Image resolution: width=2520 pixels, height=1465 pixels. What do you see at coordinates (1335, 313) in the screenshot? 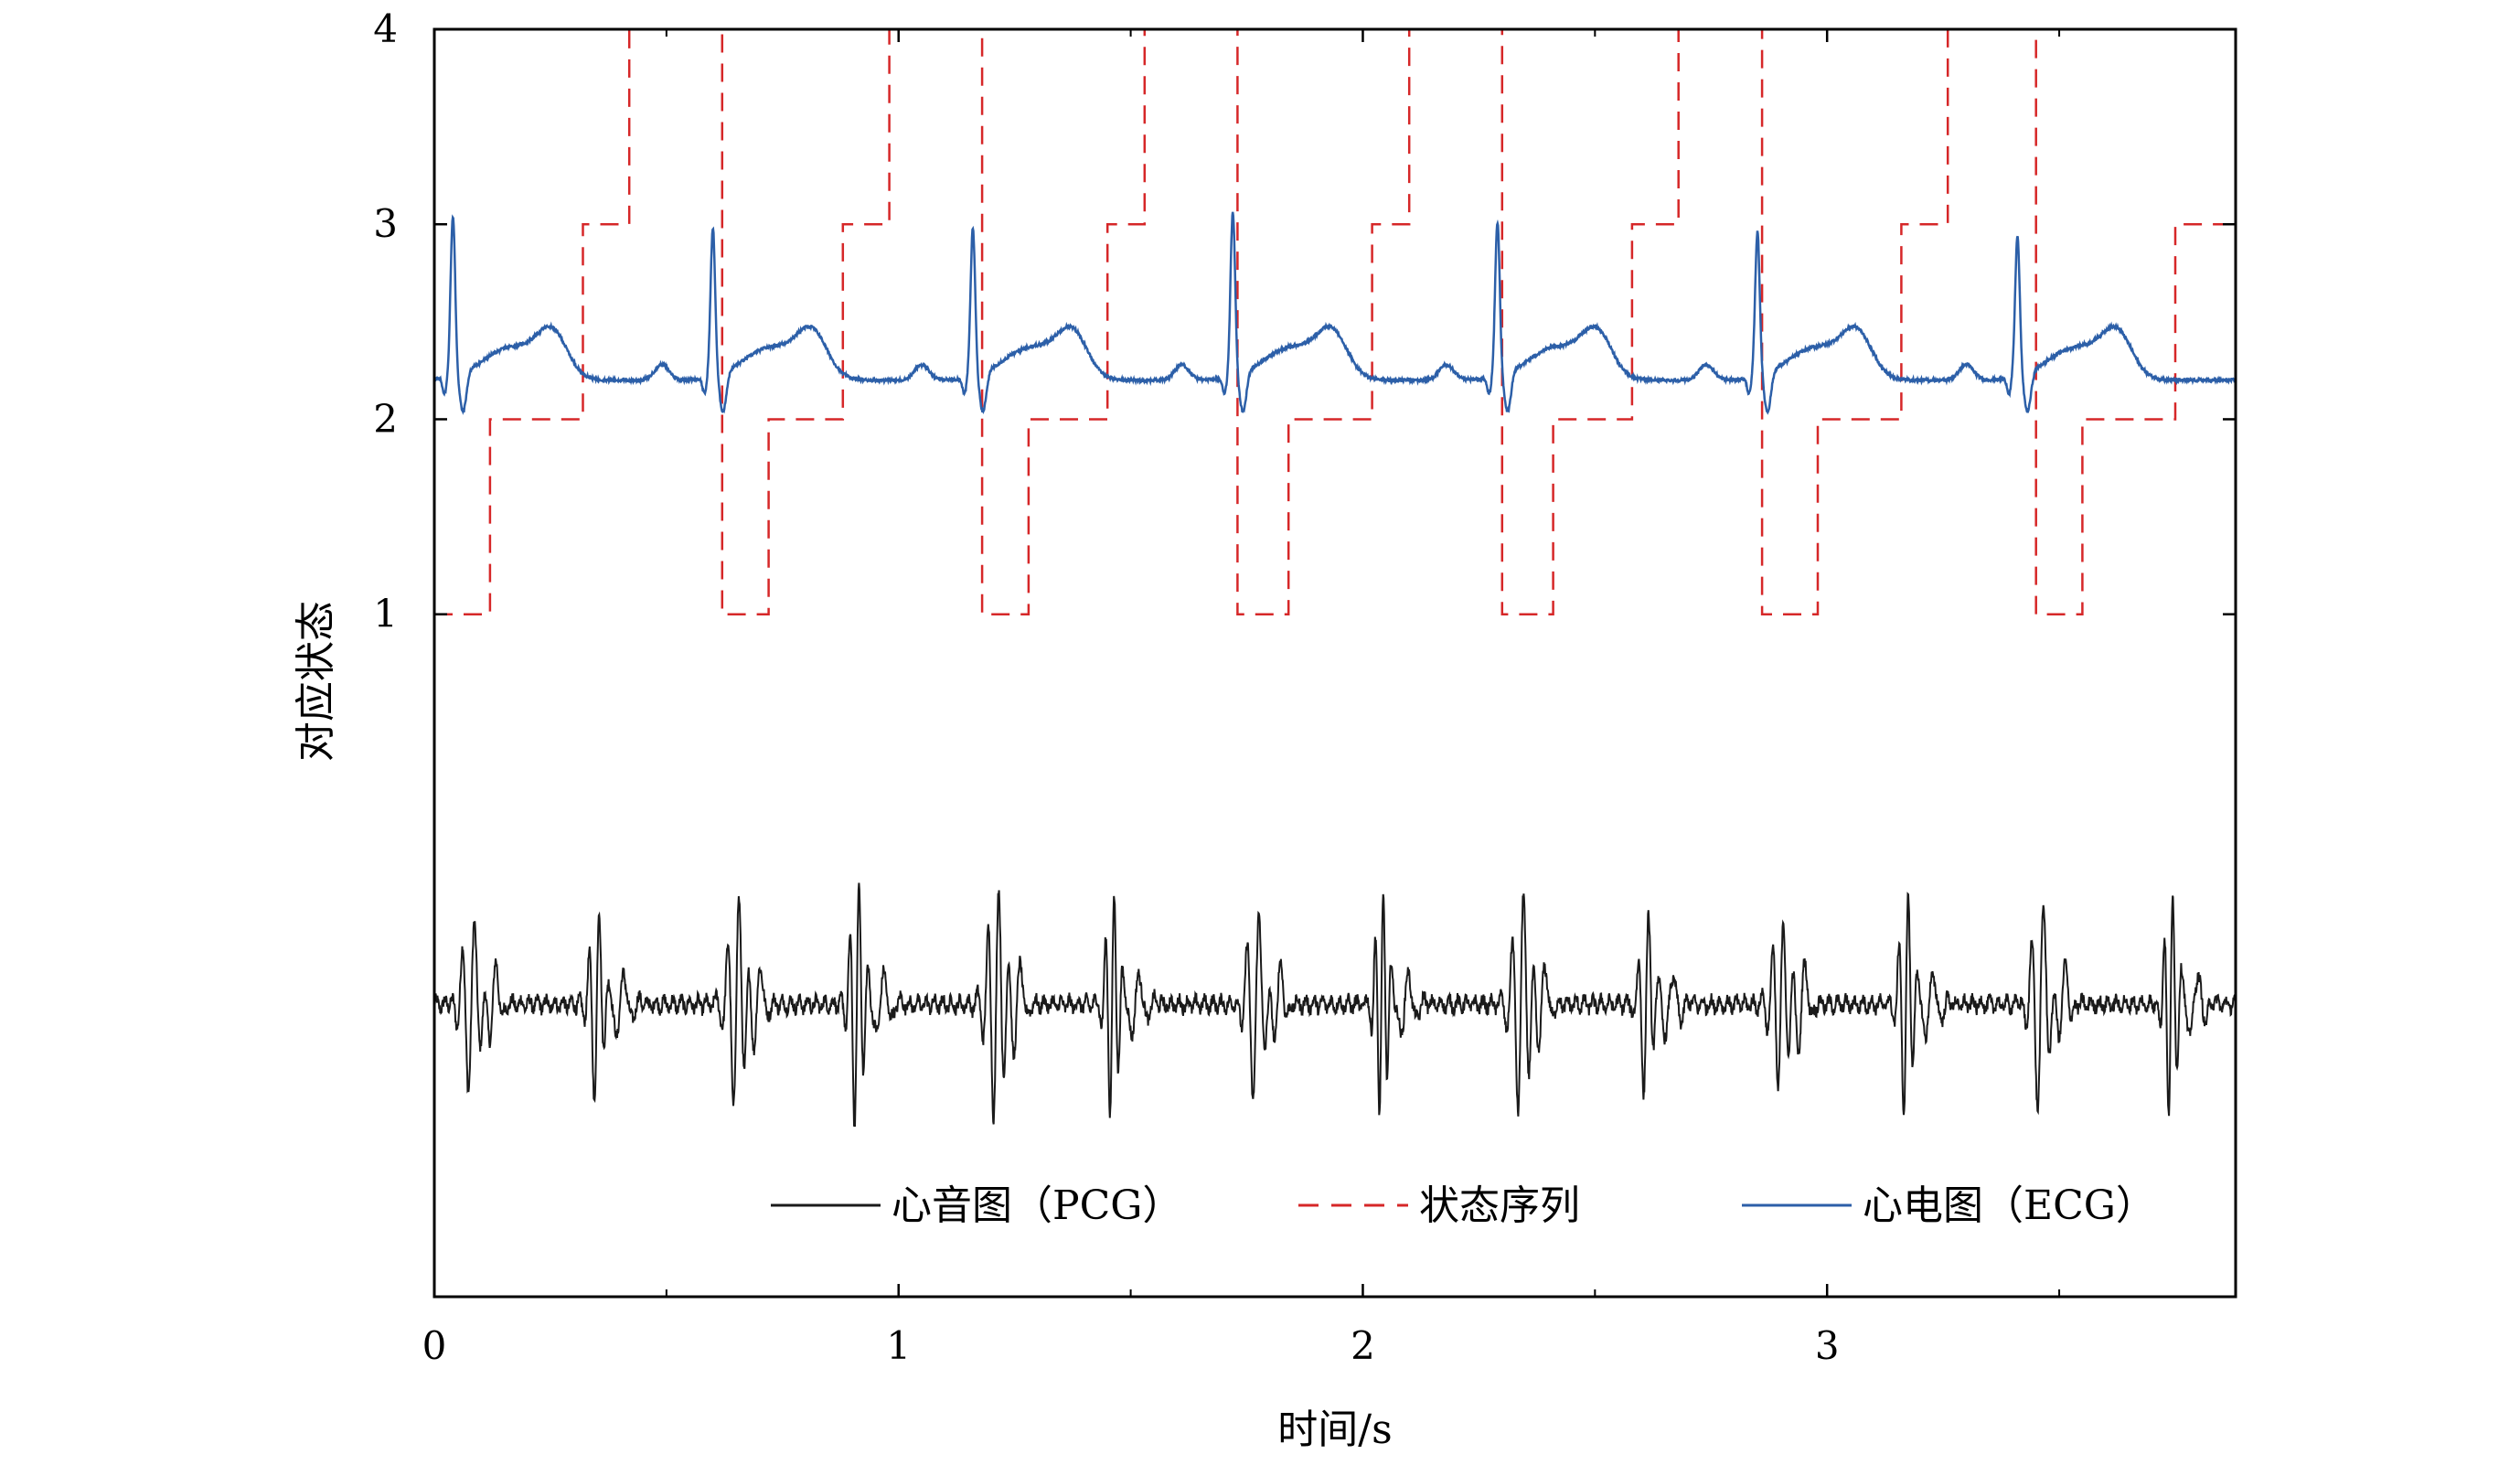
I see `ecg-series-line` at bounding box center [1335, 313].